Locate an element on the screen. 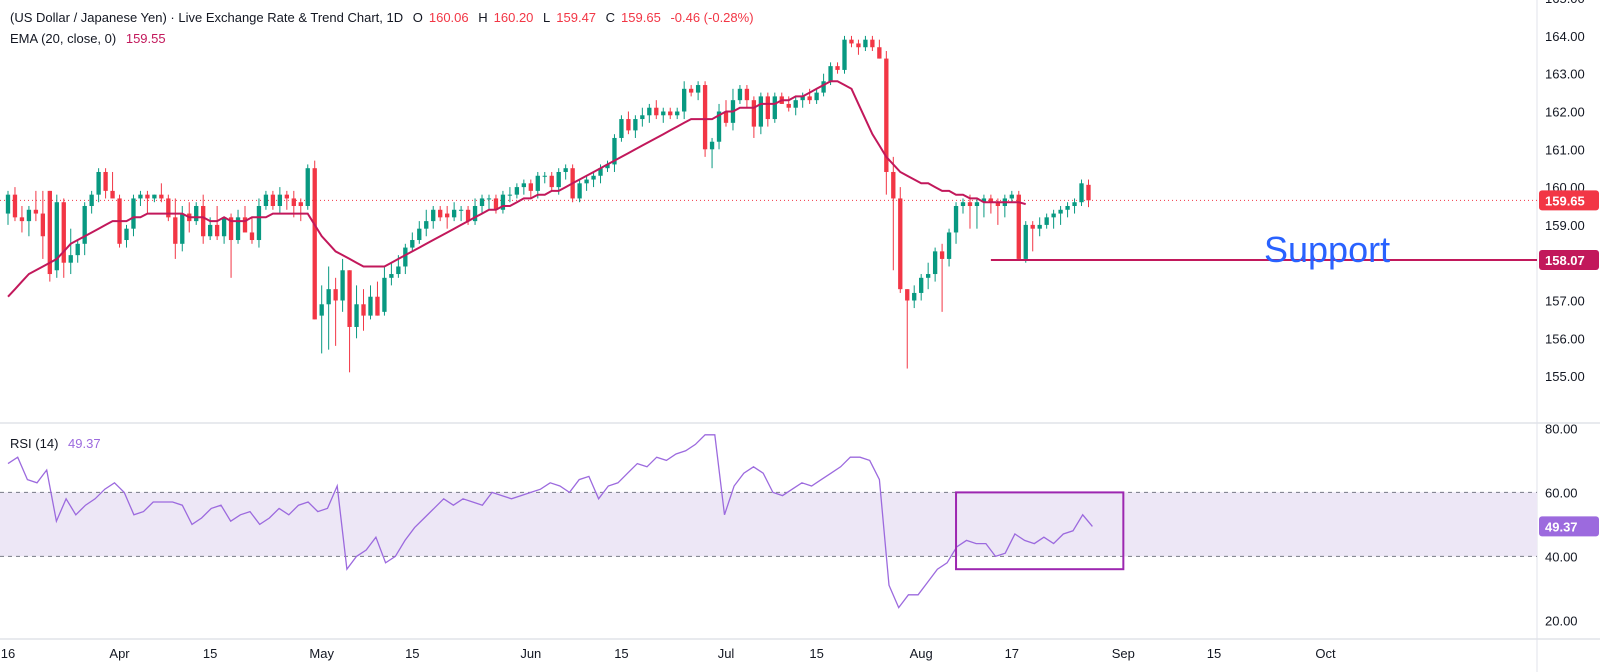  time-tick-label: May is located at coordinates (321, 653).